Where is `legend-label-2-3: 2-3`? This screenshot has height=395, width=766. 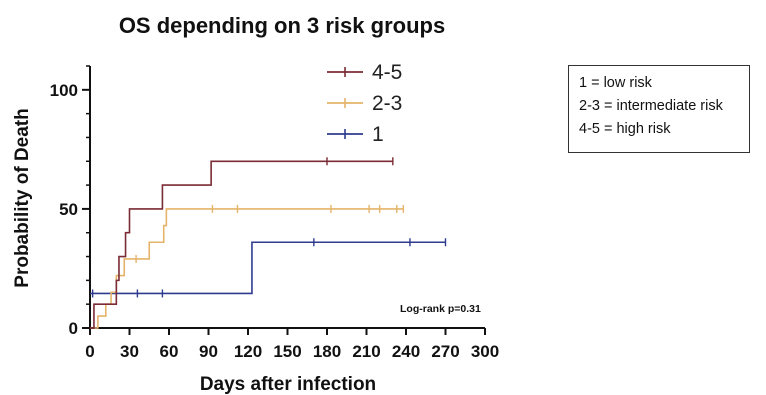 legend-label-2-3: 2-3 is located at coordinates (387, 103).